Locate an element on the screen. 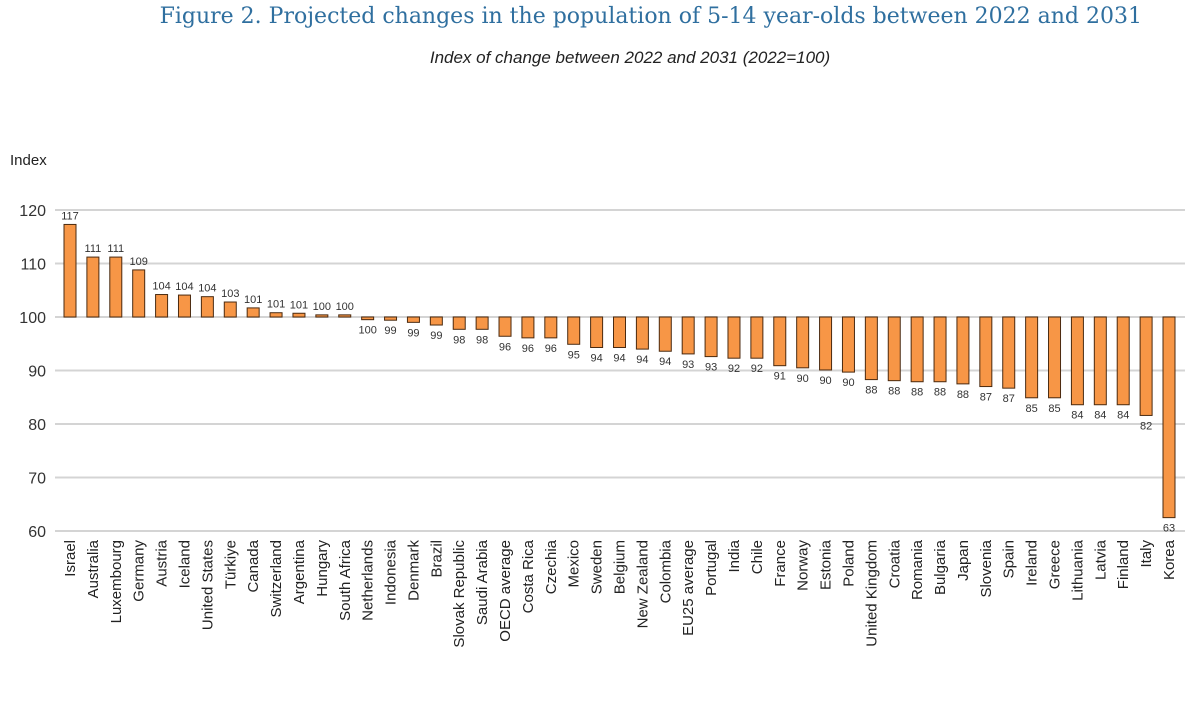 The image size is (1200, 709). x-tick-label: Hungary is located at coordinates (322, 568).